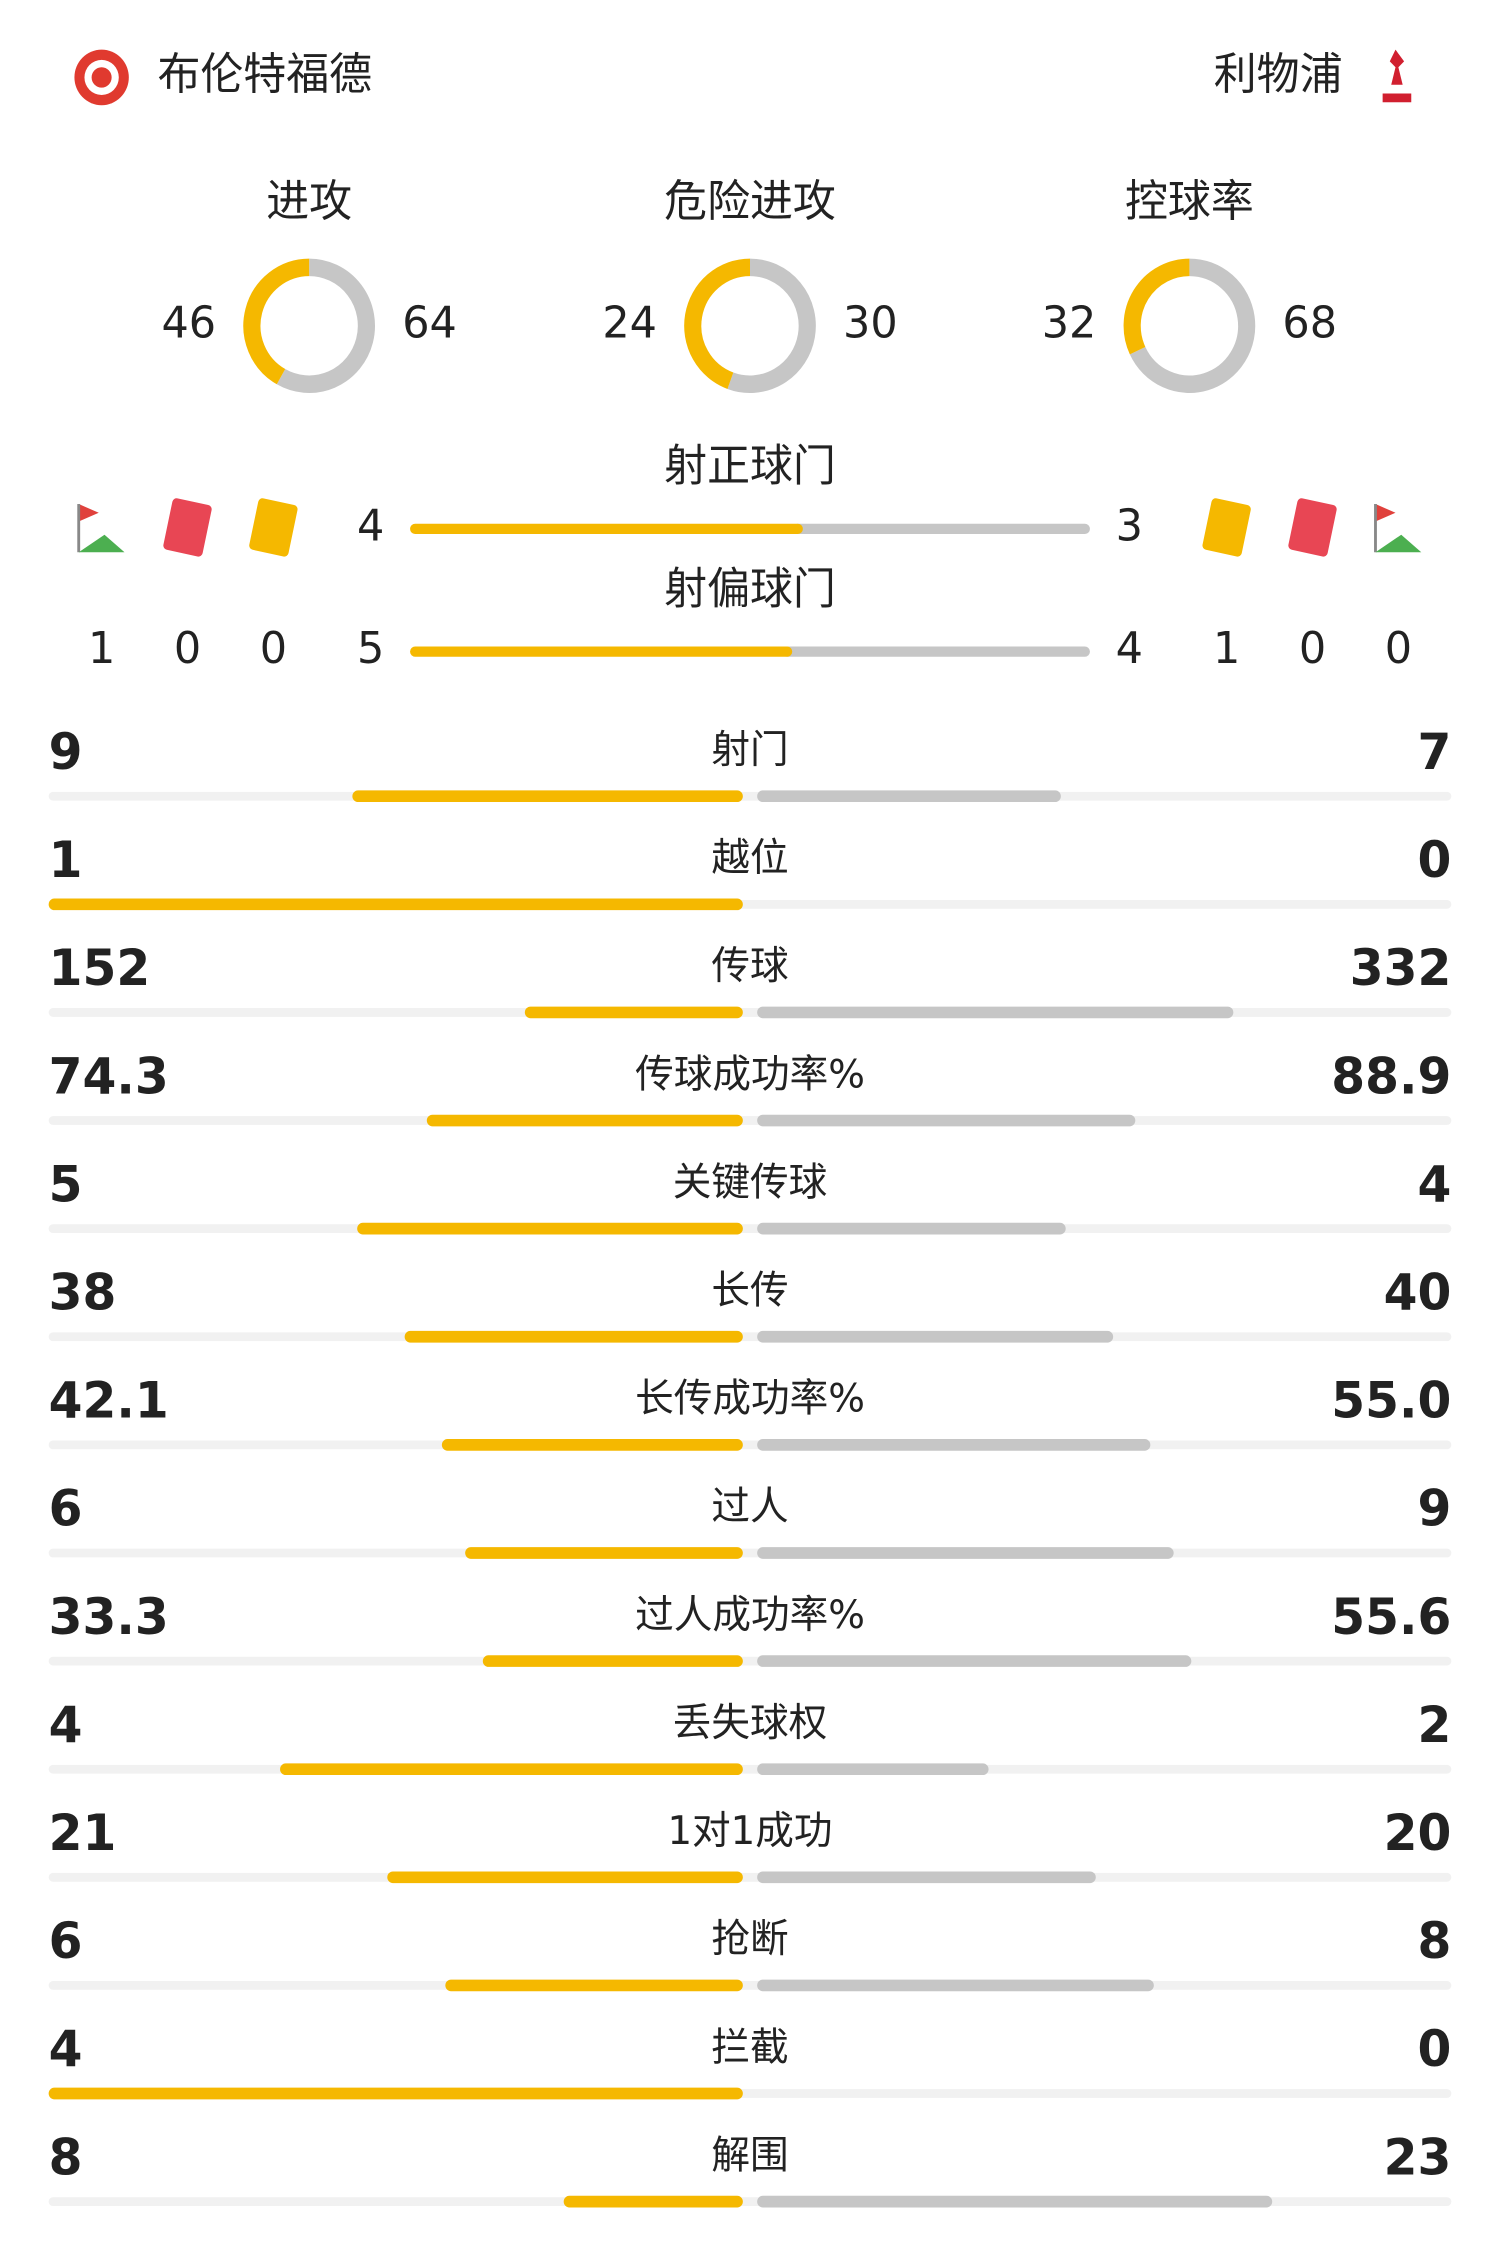 The width and height of the screenshot is (1500, 2244). What do you see at coordinates (750, 1398) in the screenshot?
I see `stat-label: 长传成功率%` at bounding box center [750, 1398].